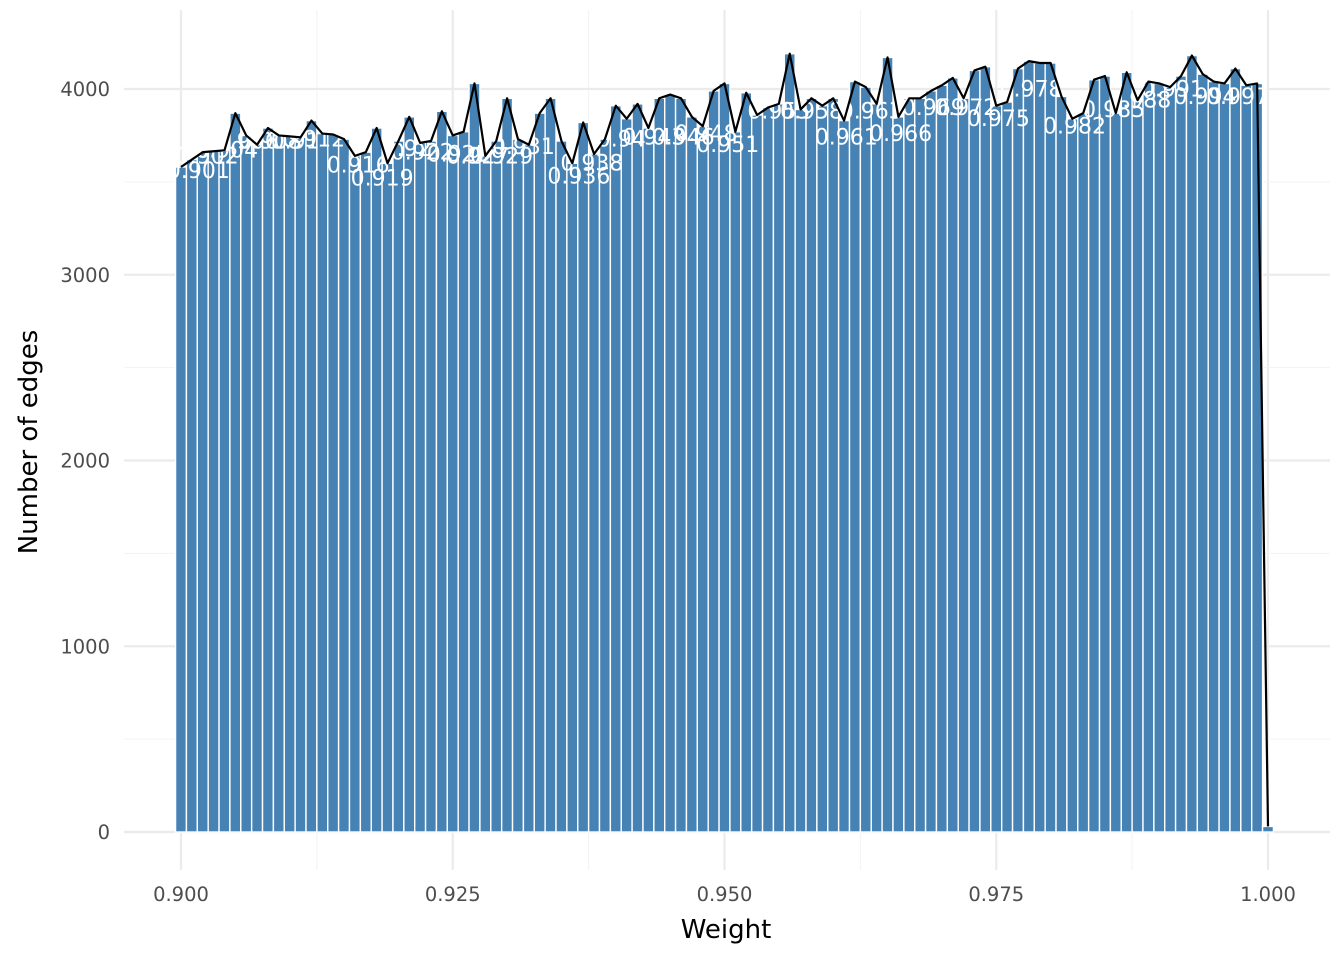 The width and height of the screenshot is (1344, 960). I want to click on bar-label: 0.975, so click(998, 119).